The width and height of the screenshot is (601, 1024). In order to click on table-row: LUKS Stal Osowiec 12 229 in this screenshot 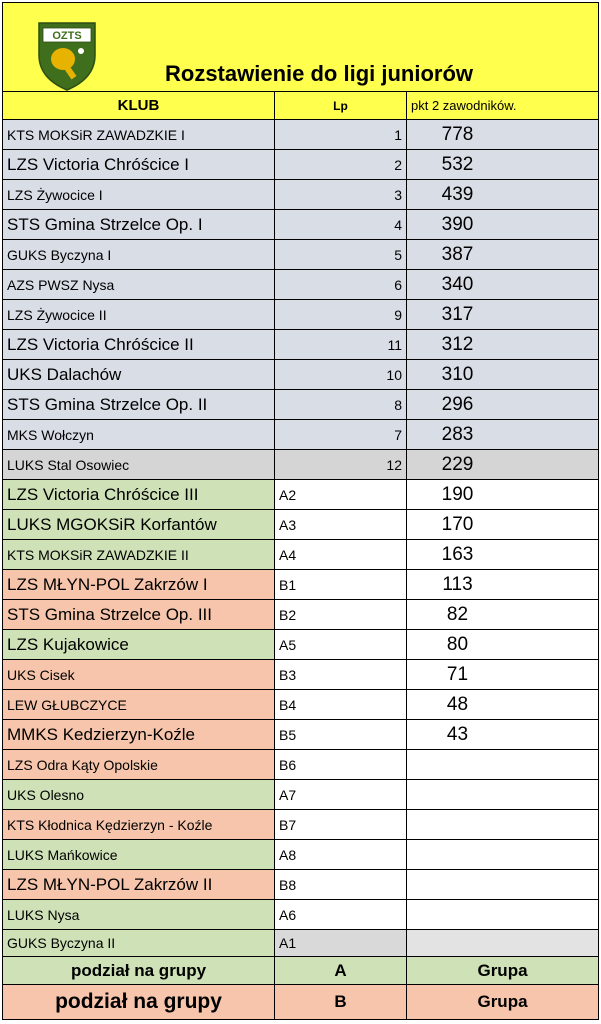, I will do `click(300, 465)`.